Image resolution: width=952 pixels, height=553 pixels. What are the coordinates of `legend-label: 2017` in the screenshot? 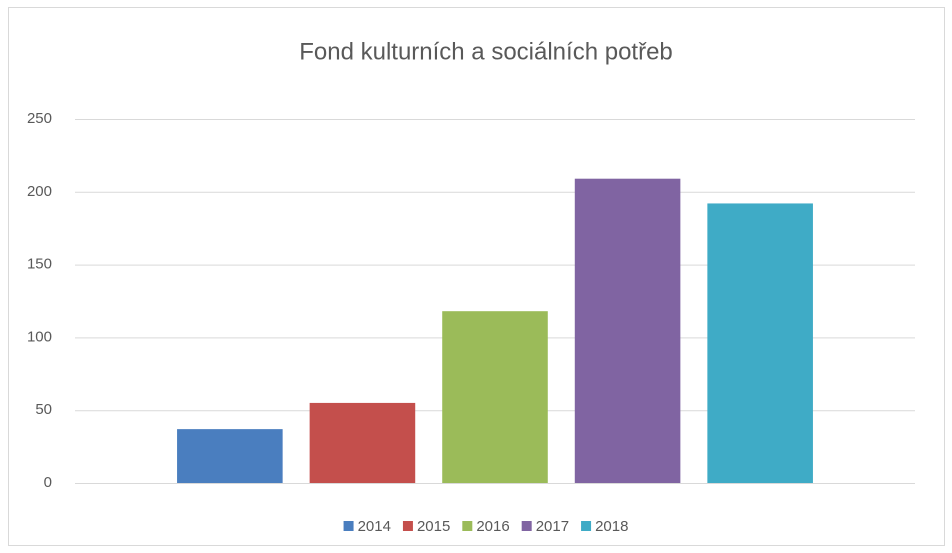 It's located at (552, 526).